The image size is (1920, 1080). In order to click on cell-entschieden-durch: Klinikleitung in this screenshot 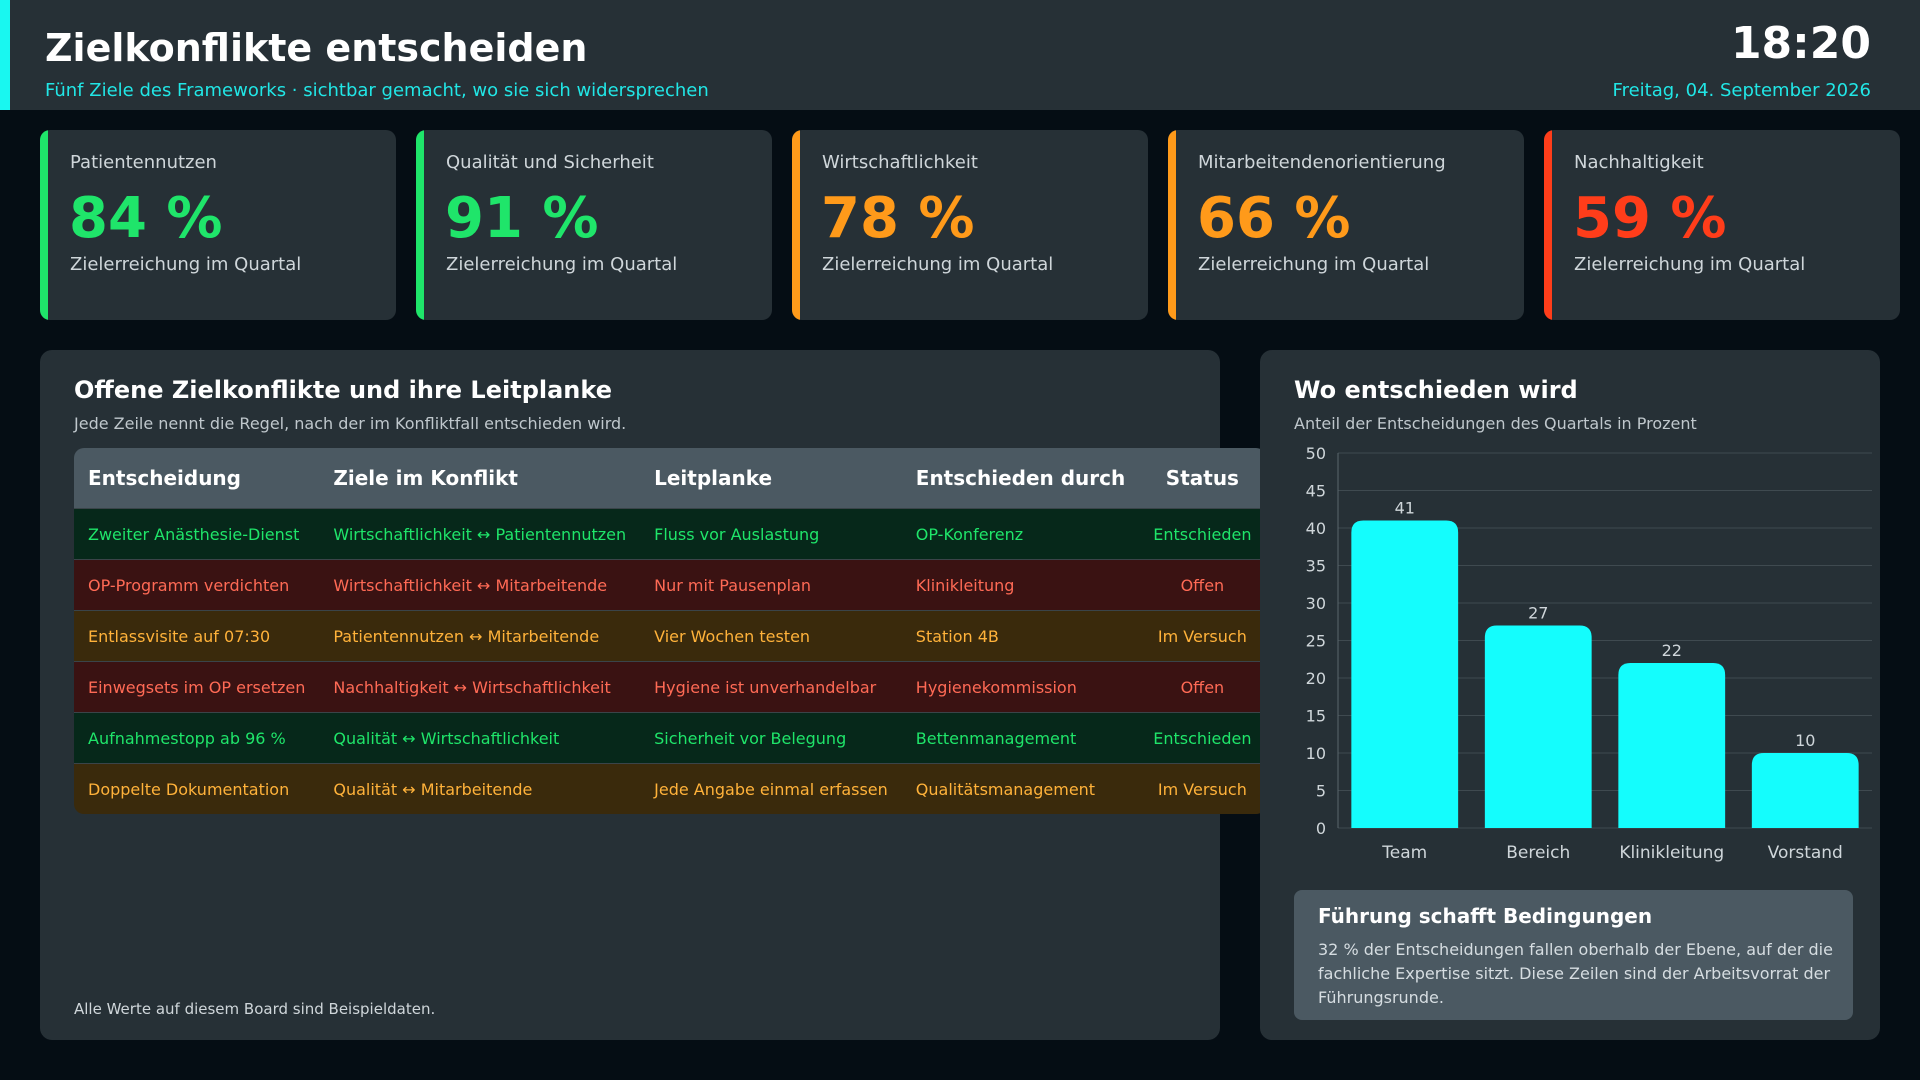, I will do `click(1020, 584)`.